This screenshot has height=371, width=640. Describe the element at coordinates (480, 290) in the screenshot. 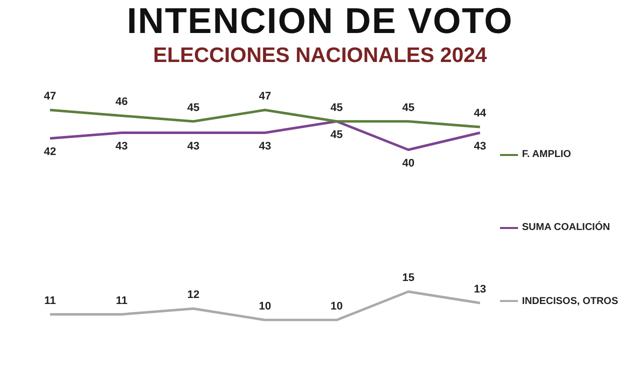

I see `data-label: 13` at that location.